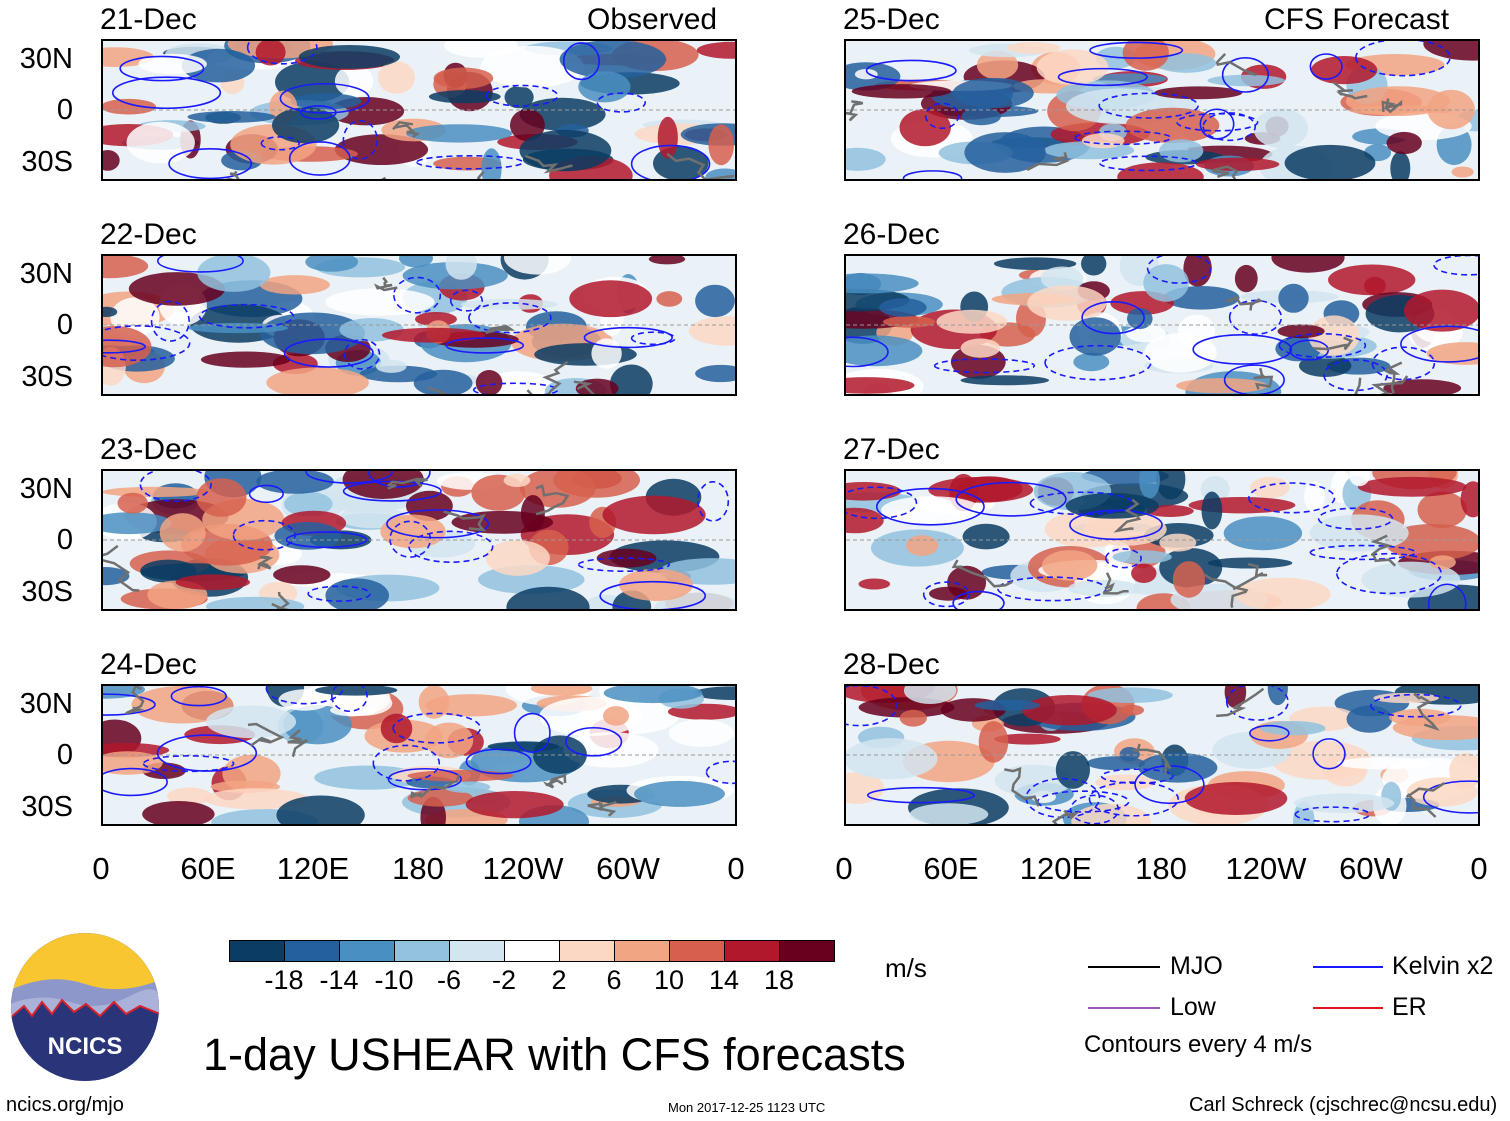  What do you see at coordinates (148, 664) in the screenshot?
I see `panel-date: 24-Dec` at bounding box center [148, 664].